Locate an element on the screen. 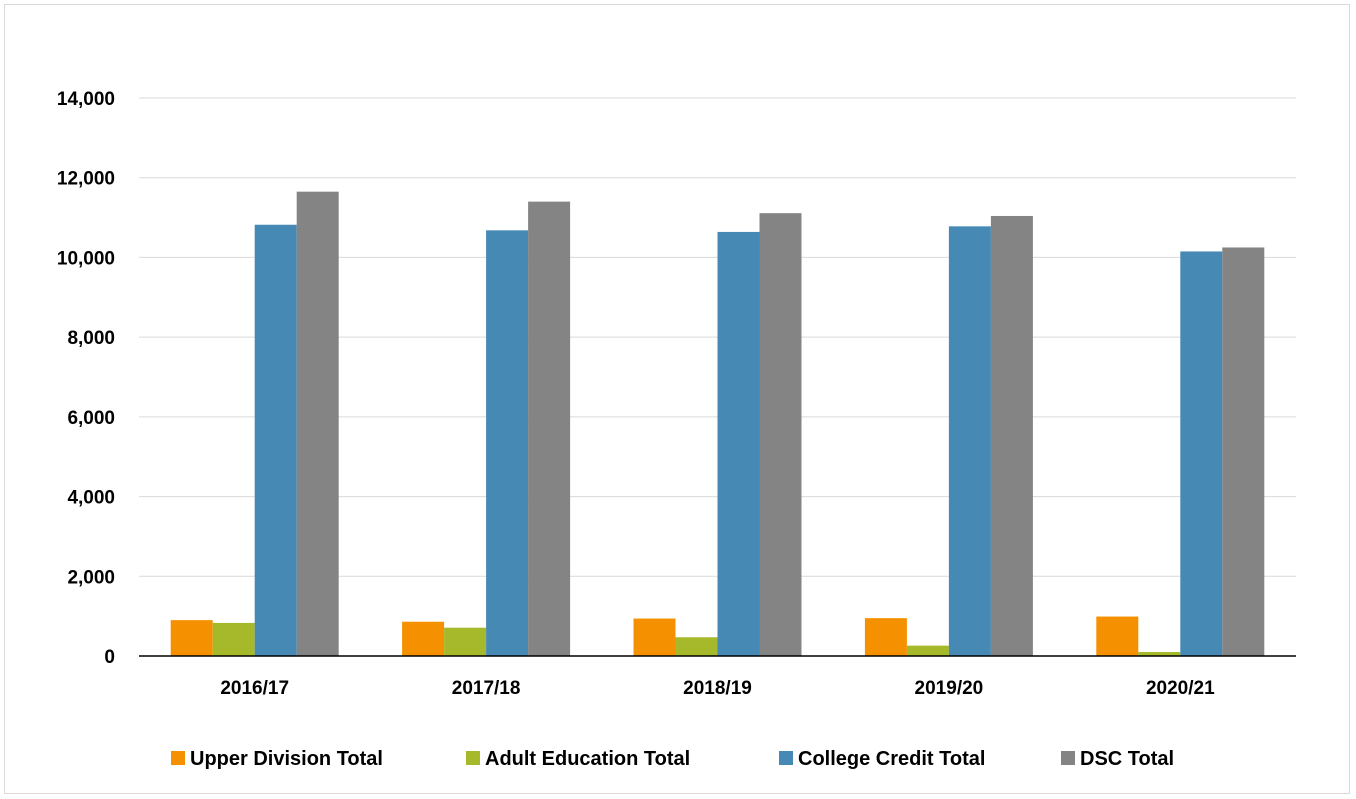  x-tick-label: 2016/17 is located at coordinates (254, 688).